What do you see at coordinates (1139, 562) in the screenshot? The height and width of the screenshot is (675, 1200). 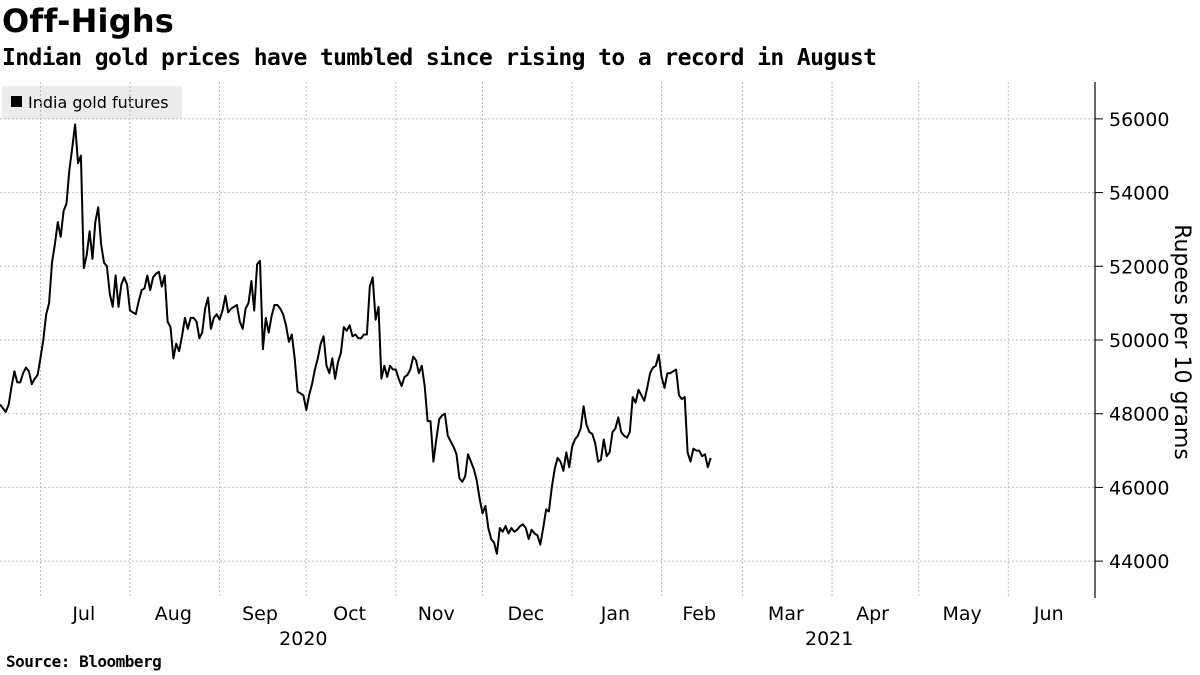 I see `y-tick-label: 44000` at bounding box center [1139, 562].